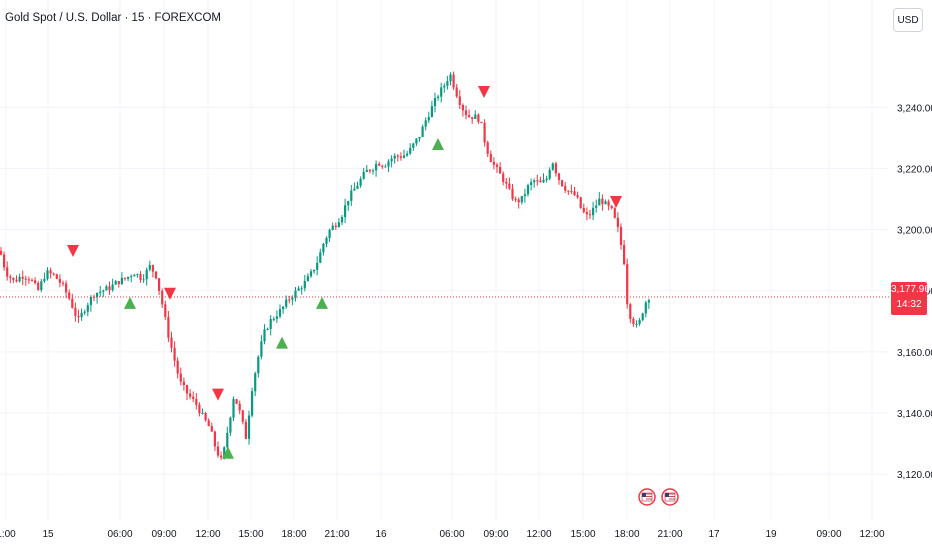 Image resolution: width=932 pixels, height=550 pixels. I want to click on time-tick-label: 06:00, so click(119, 534).